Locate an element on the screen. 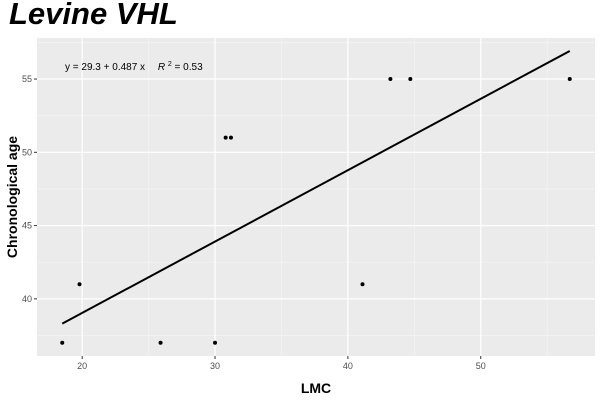 The height and width of the screenshot is (400, 600). x-axis-label: LMC is located at coordinates (316, 388).